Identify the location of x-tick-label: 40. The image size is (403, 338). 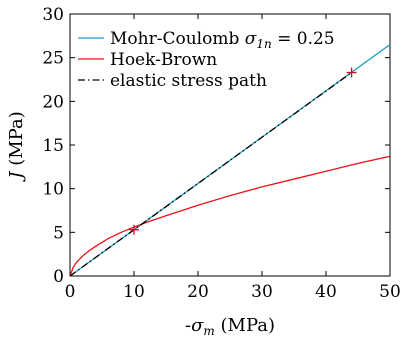
(326, 292).